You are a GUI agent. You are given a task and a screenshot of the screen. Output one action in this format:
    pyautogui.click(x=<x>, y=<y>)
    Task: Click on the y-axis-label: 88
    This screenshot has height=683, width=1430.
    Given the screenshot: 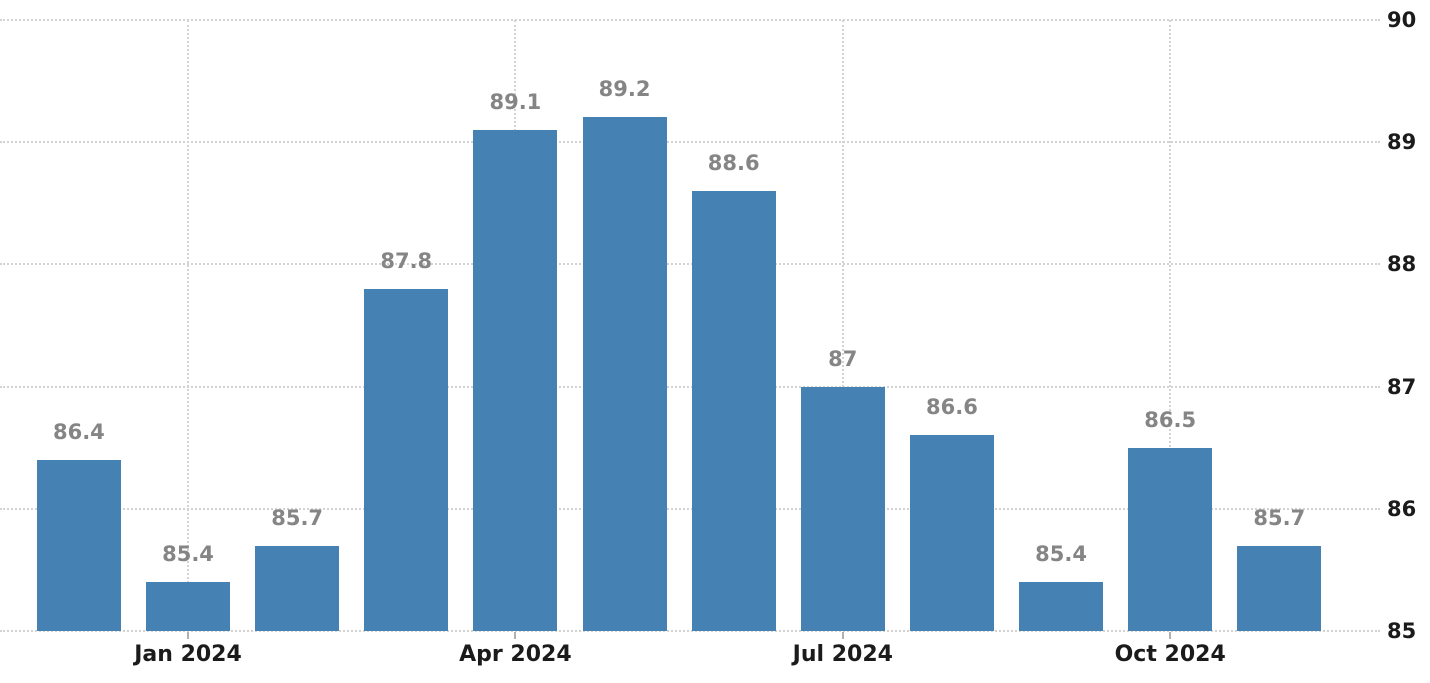 What is the action you would take?
    pyautogui.click(x=1402, y=264)
    